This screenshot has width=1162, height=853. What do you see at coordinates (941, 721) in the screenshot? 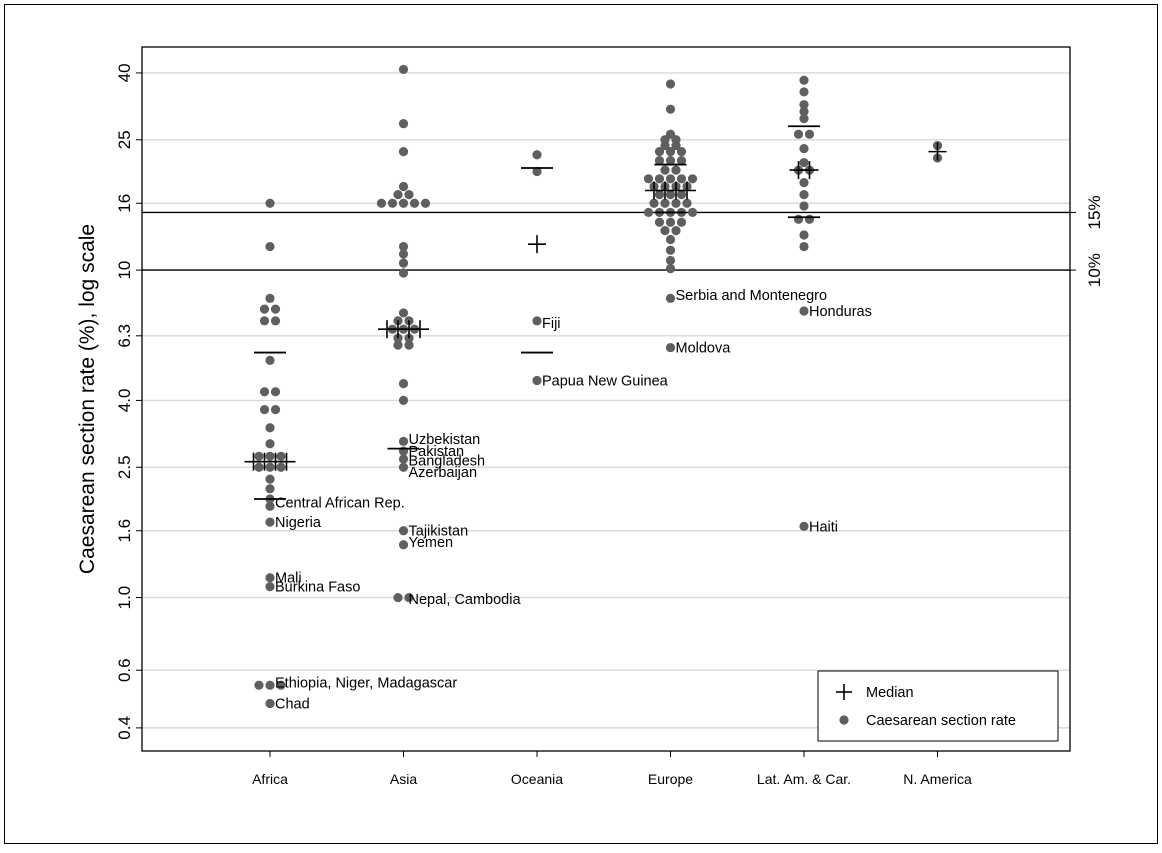
I see `legend-label: Caesarean section rate` at bounding box center [941, 721].